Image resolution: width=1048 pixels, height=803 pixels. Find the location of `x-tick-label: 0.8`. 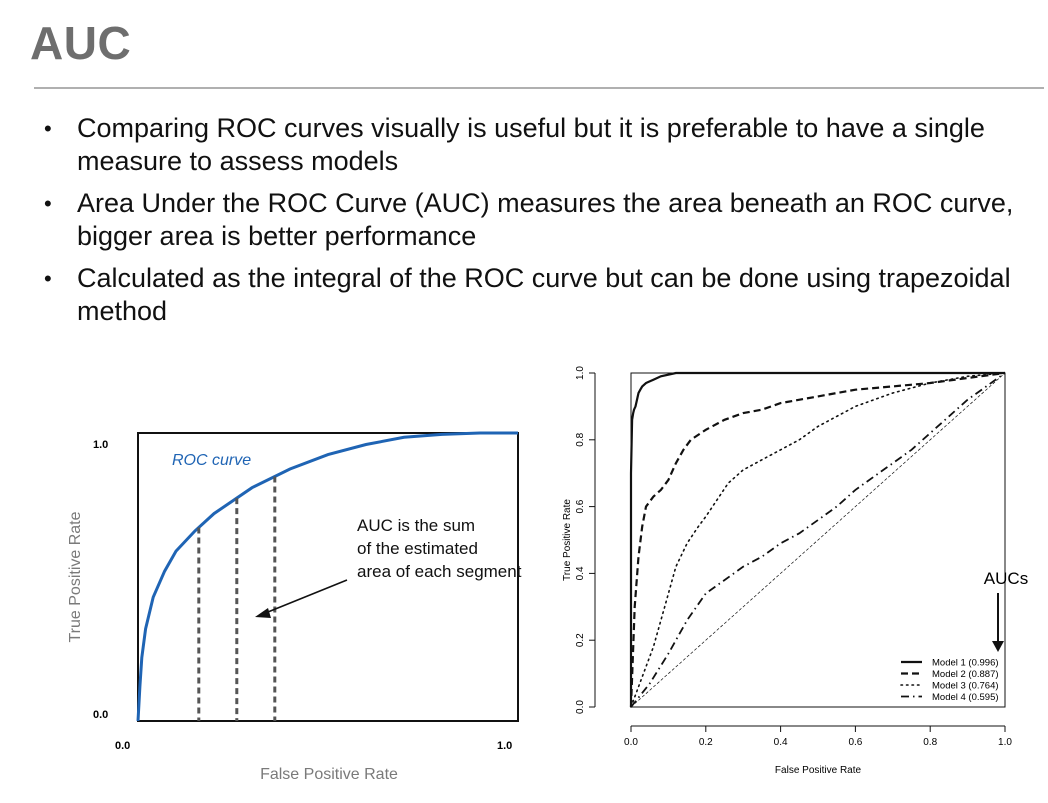

x-tick-label: 0.8 is located at coordinates (930, 742).